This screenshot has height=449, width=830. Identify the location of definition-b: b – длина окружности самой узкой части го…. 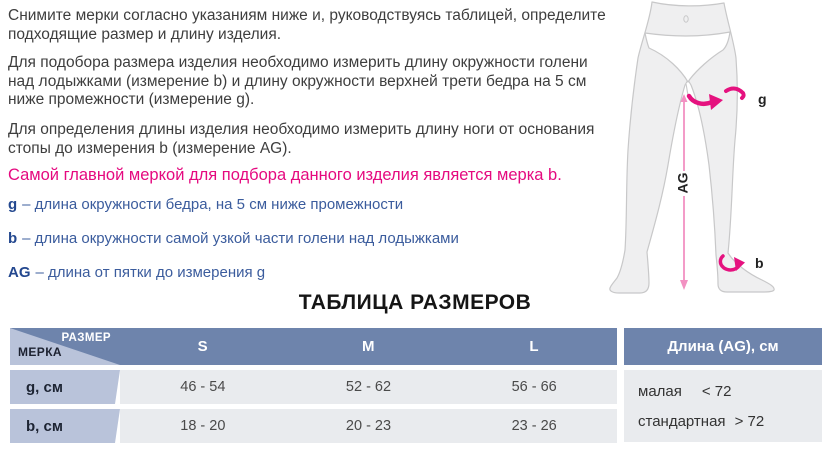
(308, 238).